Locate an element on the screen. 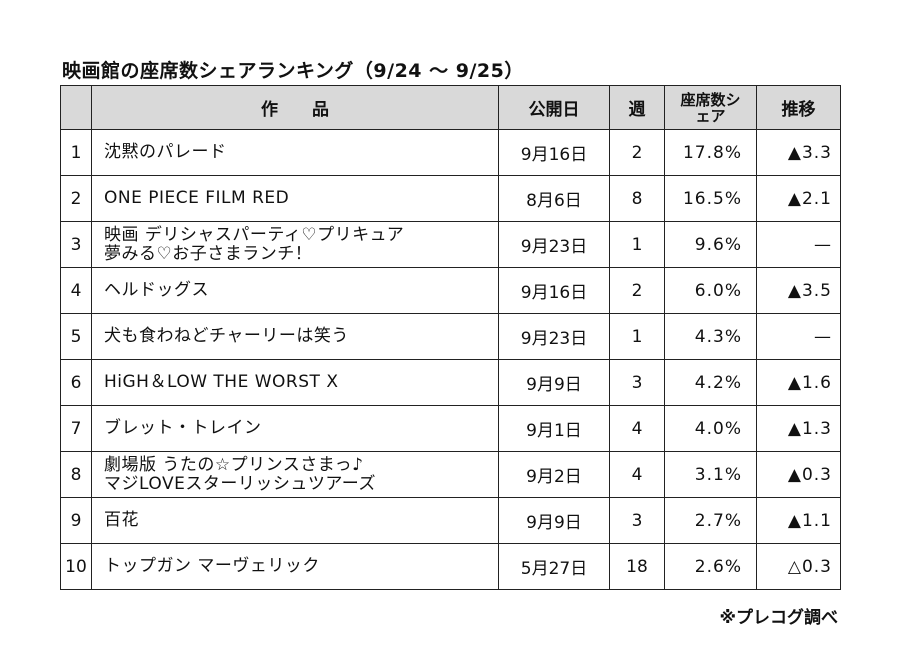 This screenshot has height=664, width=900. trend-cell: ▲3.3 is located at coordinates (798, 152).